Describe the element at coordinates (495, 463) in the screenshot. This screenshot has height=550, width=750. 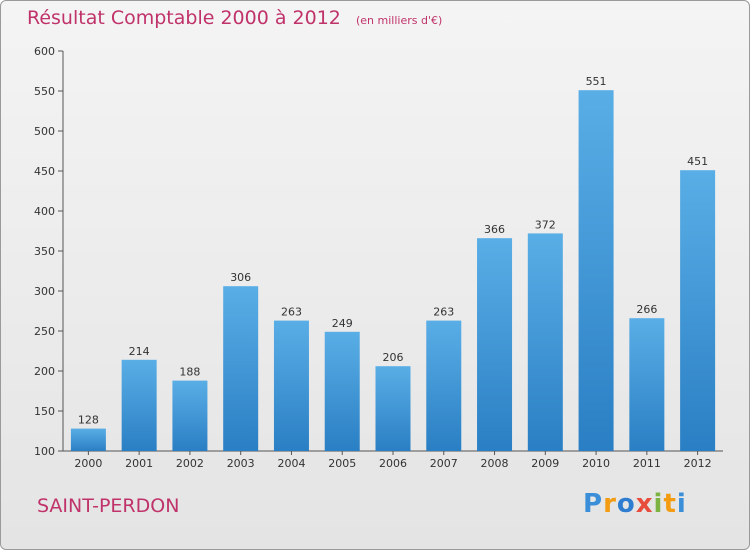
I see `x-tick-label: 2008` at that location.